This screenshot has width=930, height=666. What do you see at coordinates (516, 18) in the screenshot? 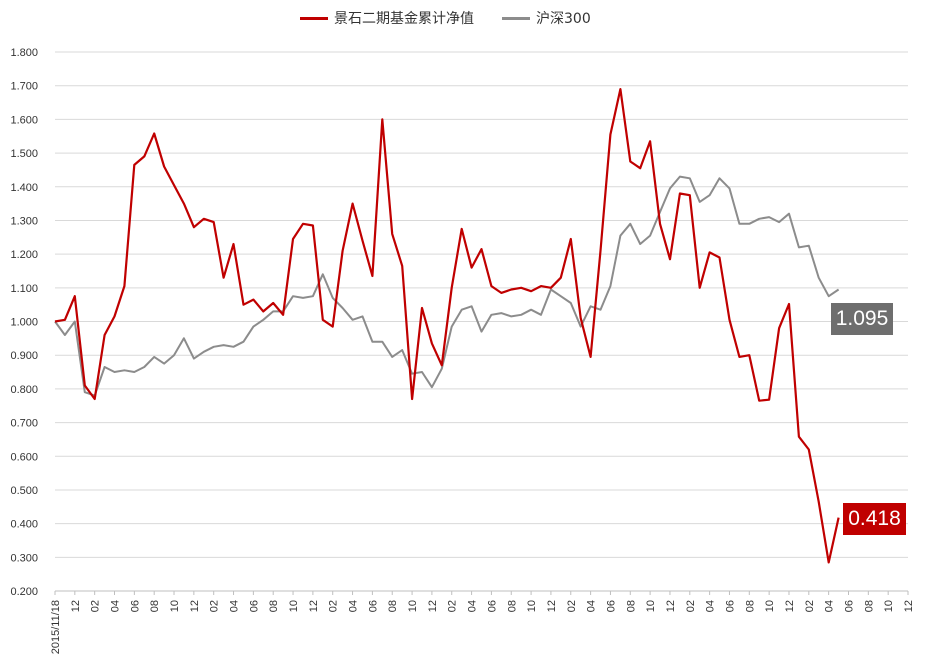
I see `legend-swatch-index` at bounding box center [516, 18].